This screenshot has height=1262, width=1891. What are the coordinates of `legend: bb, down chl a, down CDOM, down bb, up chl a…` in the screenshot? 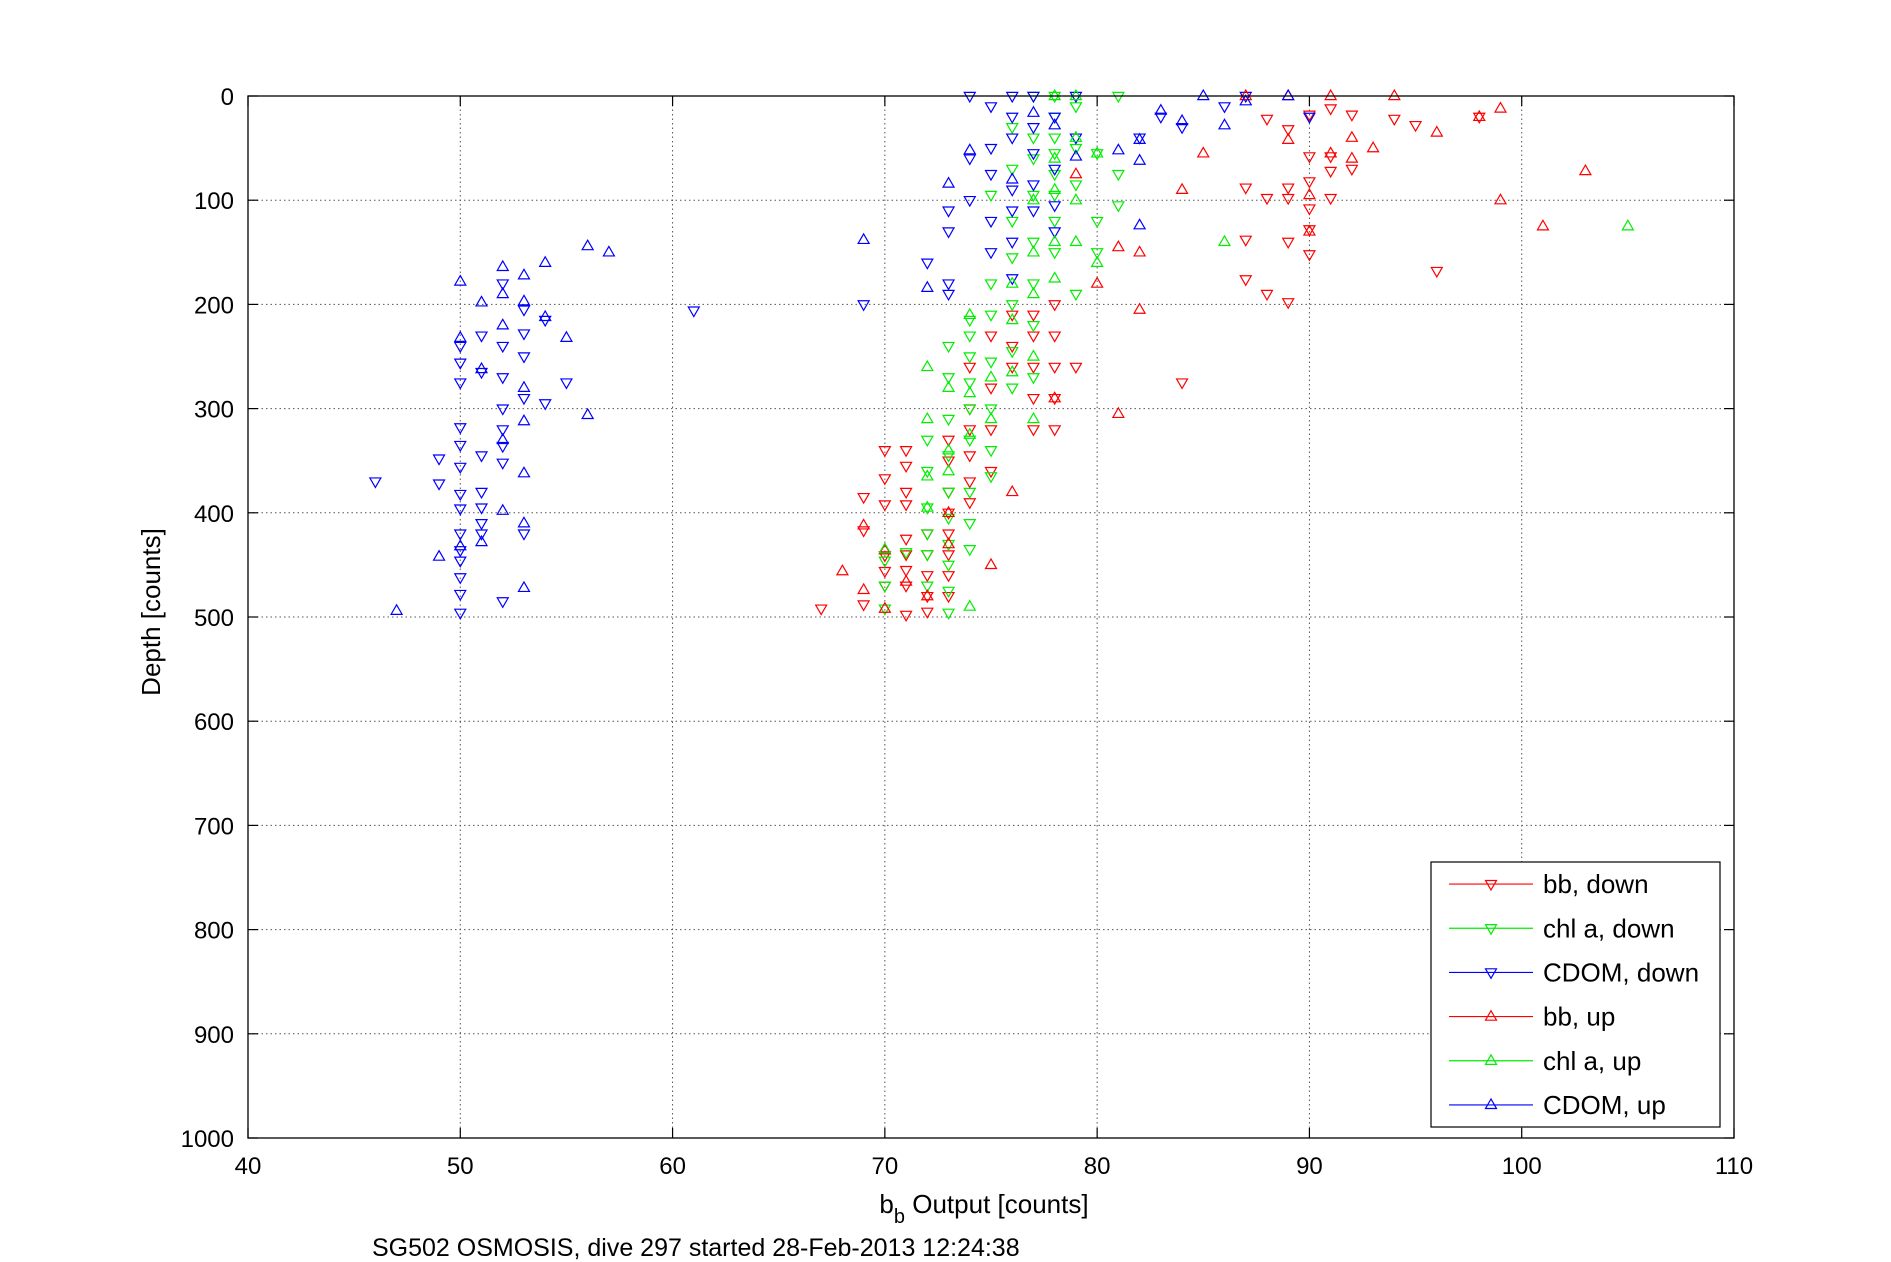 It's located at (1575, 994).